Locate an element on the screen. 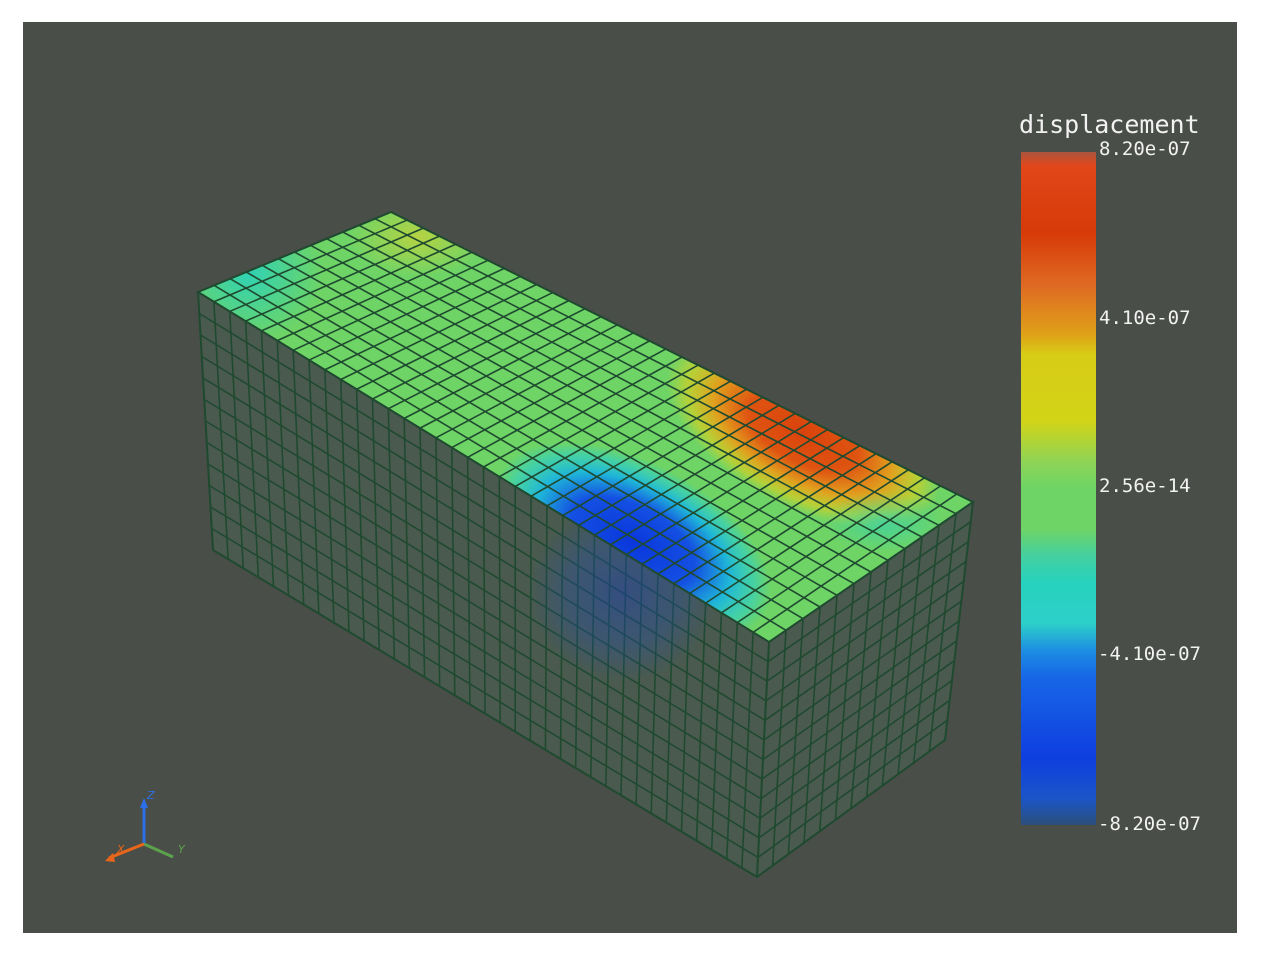  legend-tick-min: -8.20e-07 is located at coordinates (1149, 824).